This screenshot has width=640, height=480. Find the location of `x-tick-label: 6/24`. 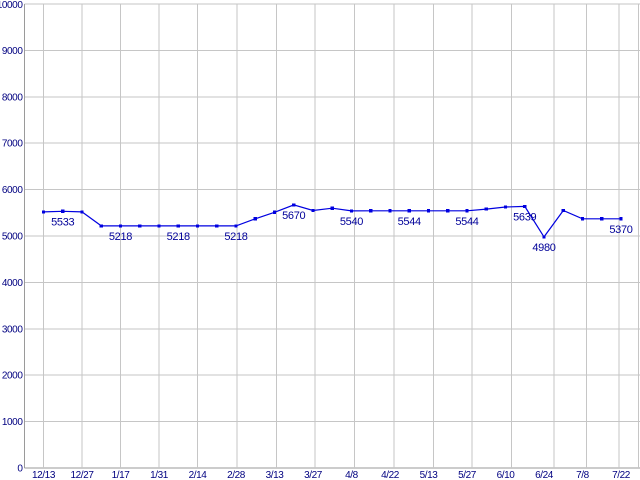

x-tick-label: 6/24 is located at coordinates (544, 475).